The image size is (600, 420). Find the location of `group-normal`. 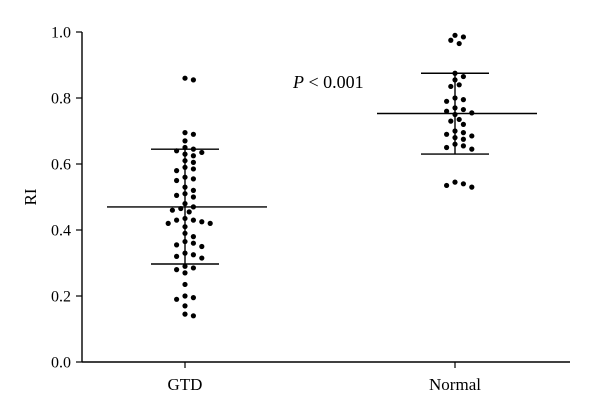

group-normal is located at coordinates (457, 111).